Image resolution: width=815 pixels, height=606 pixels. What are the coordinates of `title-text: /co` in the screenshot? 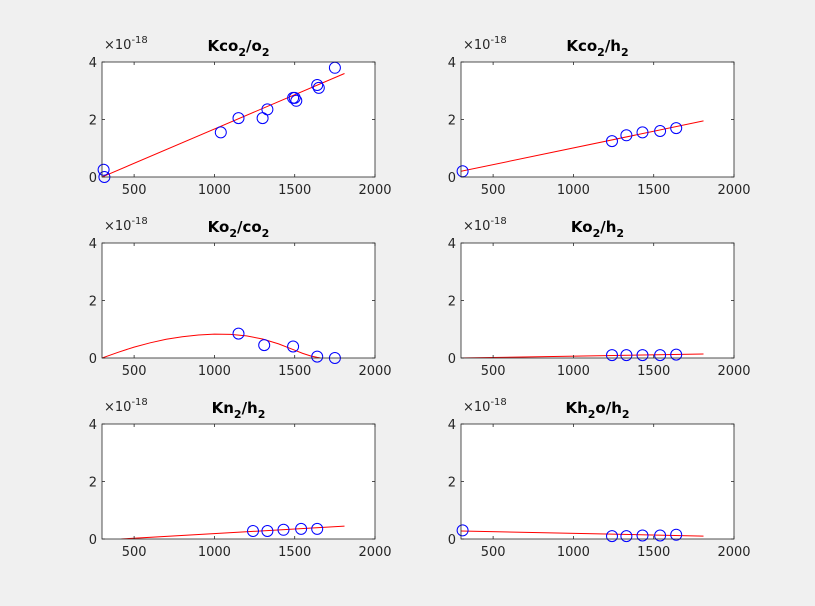 It's located at (249, 227).